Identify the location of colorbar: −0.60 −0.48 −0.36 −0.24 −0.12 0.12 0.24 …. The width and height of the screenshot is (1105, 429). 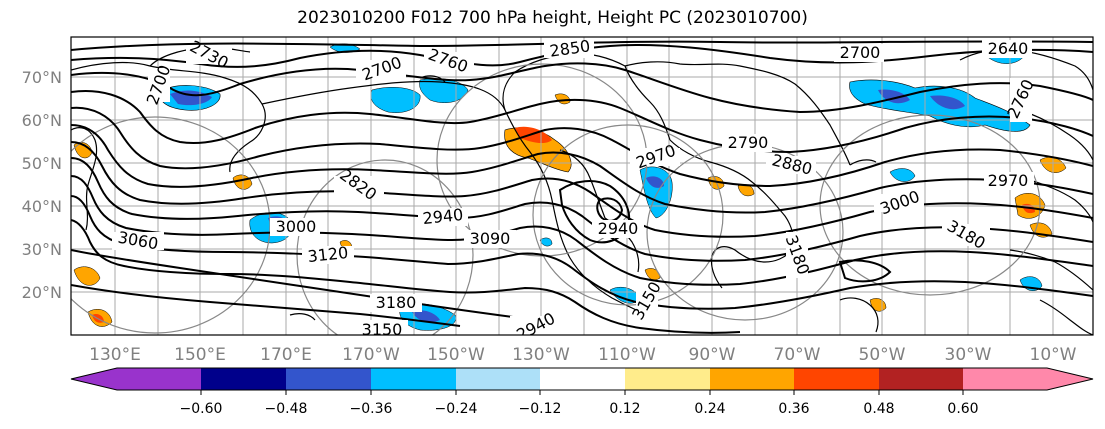
(582, 392).